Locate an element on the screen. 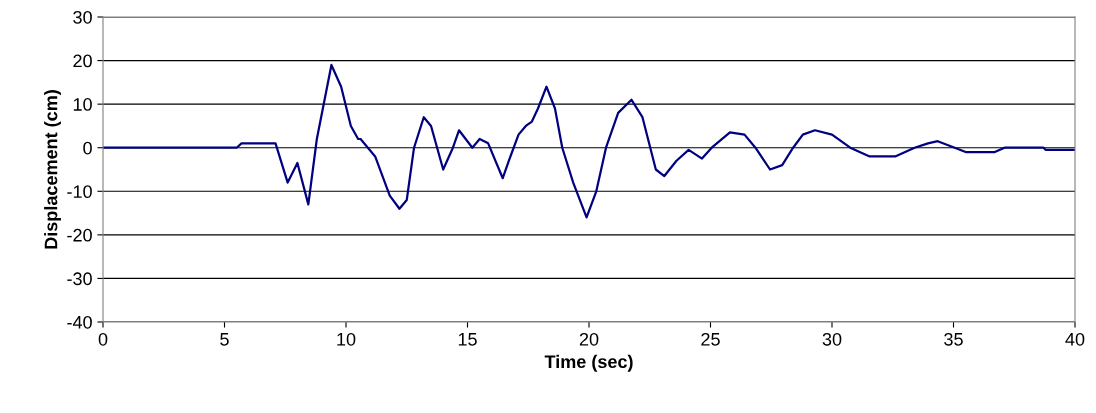 This screenshot has height=413, width=1096. y-tick-label: 10 is located at coordinates (82, 104).